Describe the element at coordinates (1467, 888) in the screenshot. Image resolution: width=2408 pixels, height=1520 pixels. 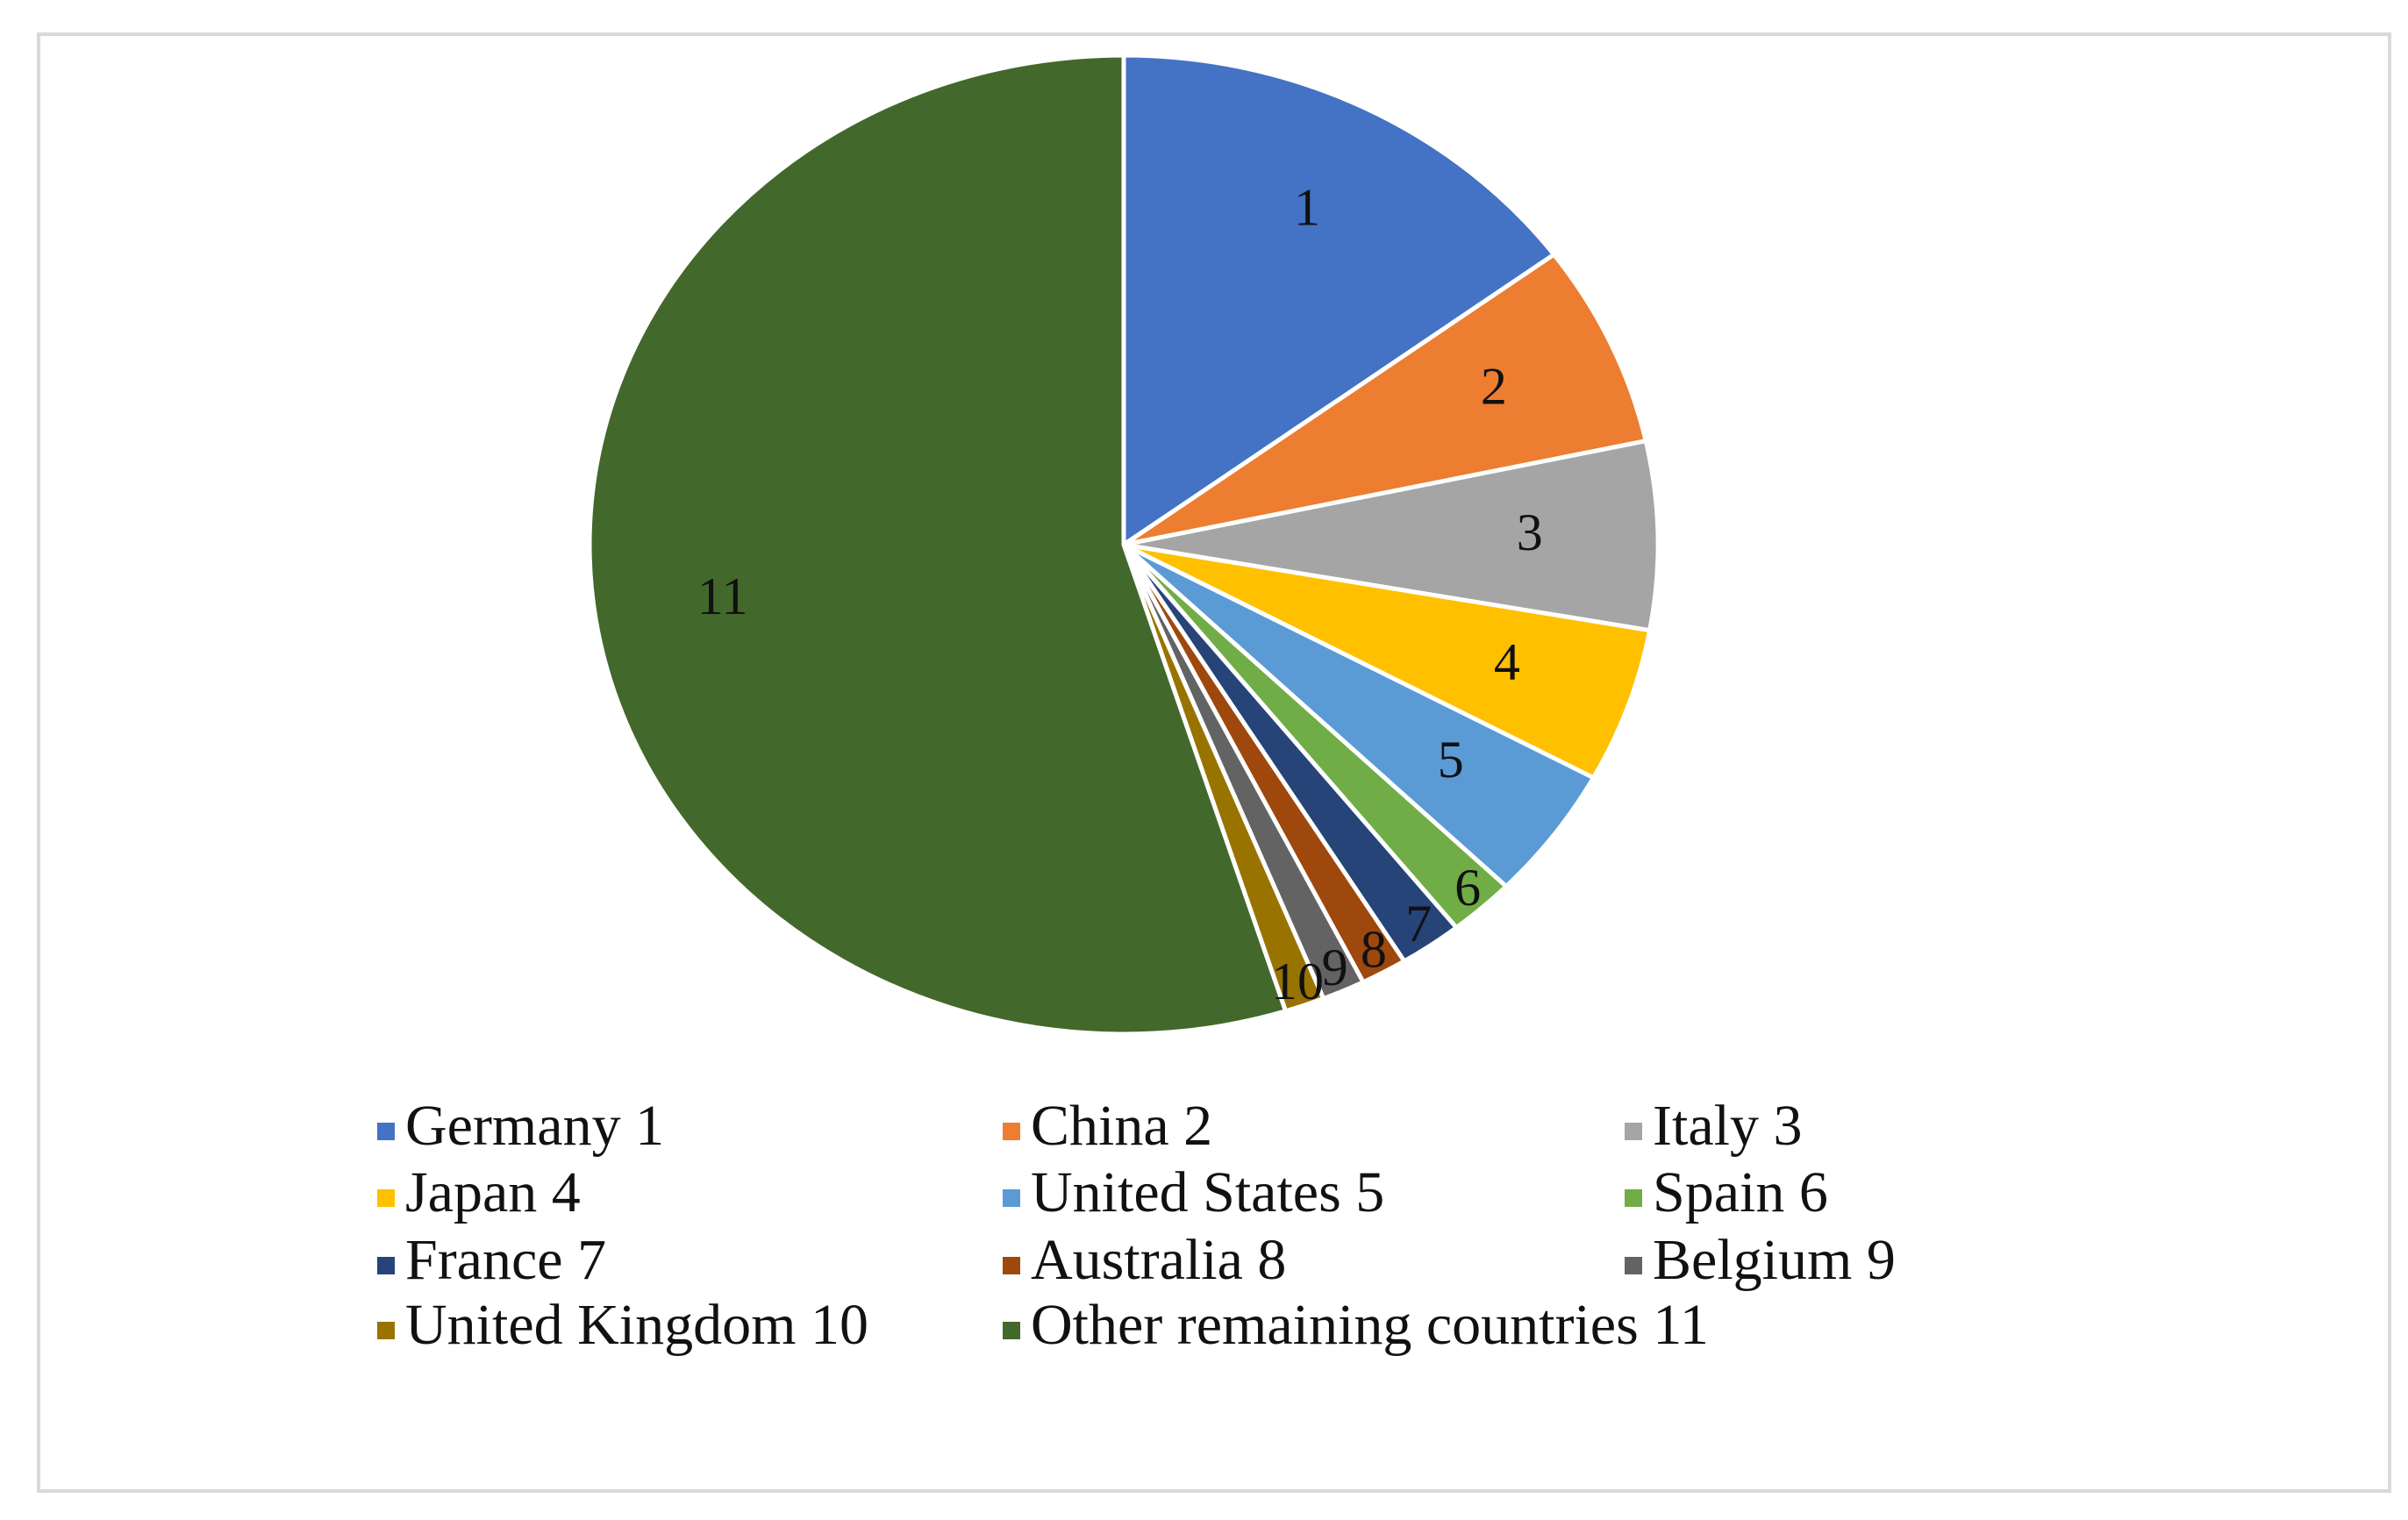
I see `slice-label: 6` at that location.